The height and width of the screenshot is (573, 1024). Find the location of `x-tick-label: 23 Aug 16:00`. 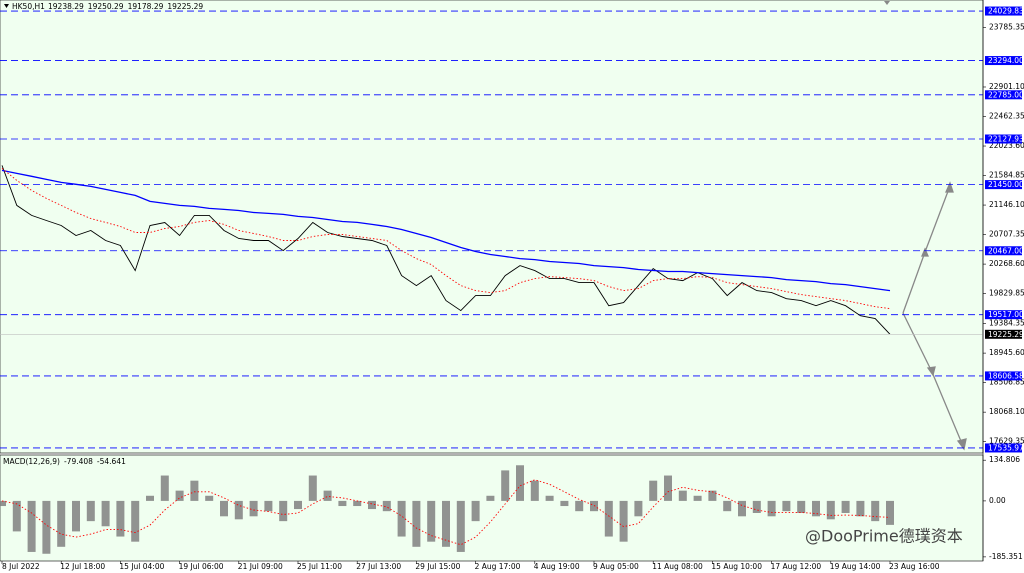

x-tick-label: 23 Aug 16:00 is located at coordinates (914, 566).